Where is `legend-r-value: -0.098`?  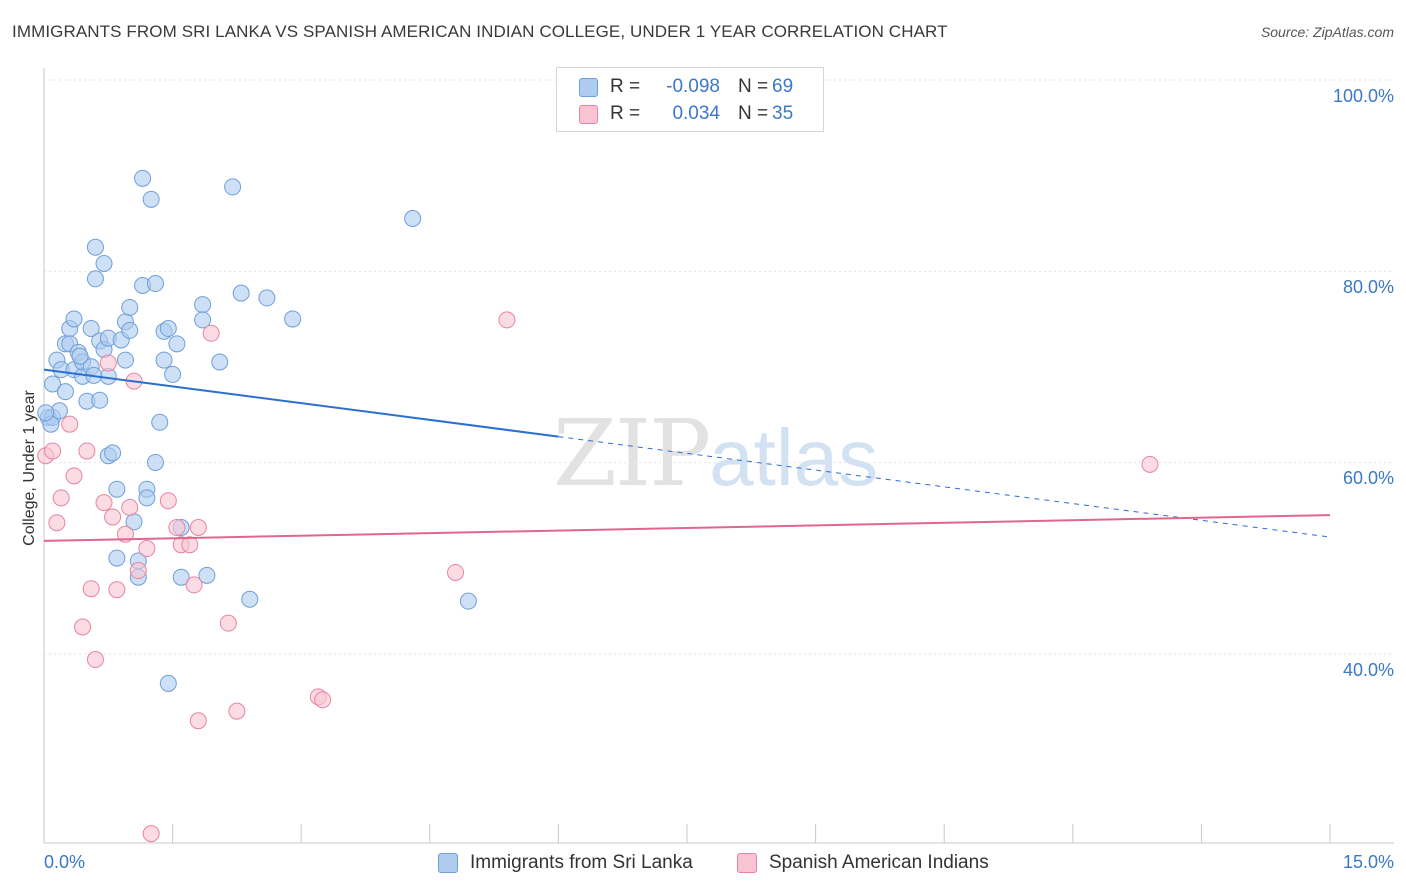 legend-r-value: -0.098 is located at coordinates (693, 86).